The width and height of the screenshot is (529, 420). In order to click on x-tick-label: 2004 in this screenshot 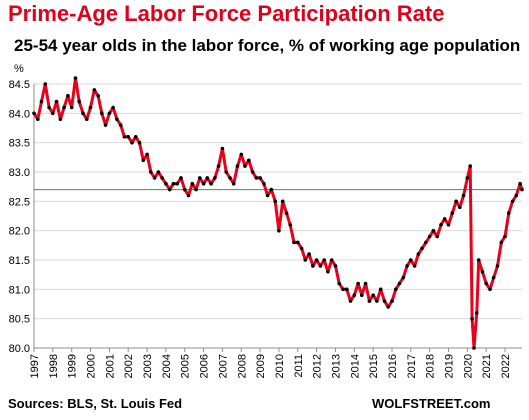, I will do `click(167, 366)`.